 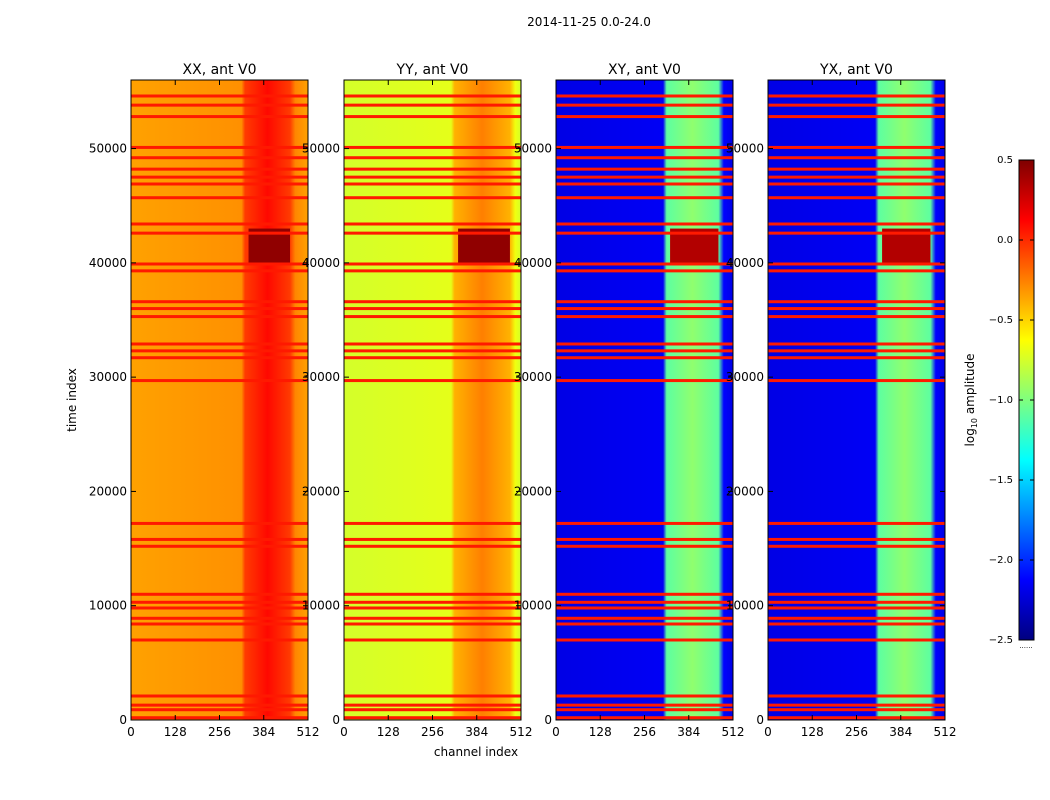 What do you see at coordinates (970, 437) in the screenshot?
I see `colorbar-label-prefix: log` at bounding box center [970, 437].